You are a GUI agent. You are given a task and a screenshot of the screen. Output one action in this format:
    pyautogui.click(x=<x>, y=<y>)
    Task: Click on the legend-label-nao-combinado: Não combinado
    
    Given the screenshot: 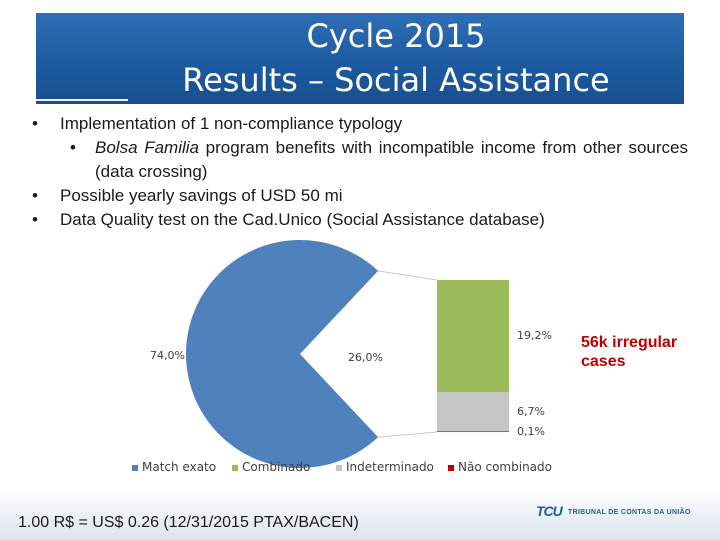 What is the action you would take?
    pyautogui.click(x=505, y=467)
    